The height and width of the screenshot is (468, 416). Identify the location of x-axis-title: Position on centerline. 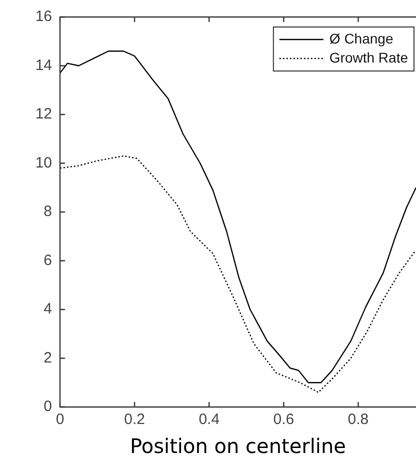
(238, 446).